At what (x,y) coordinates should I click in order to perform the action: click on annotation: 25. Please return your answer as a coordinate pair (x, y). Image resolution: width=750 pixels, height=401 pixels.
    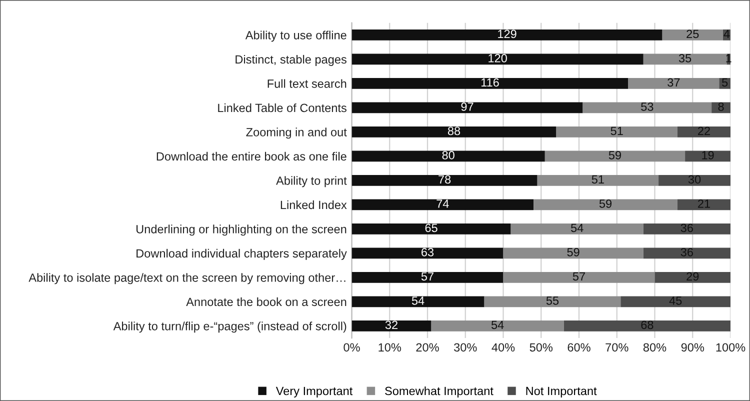
    Looking at the image, I should click on (692, 34).